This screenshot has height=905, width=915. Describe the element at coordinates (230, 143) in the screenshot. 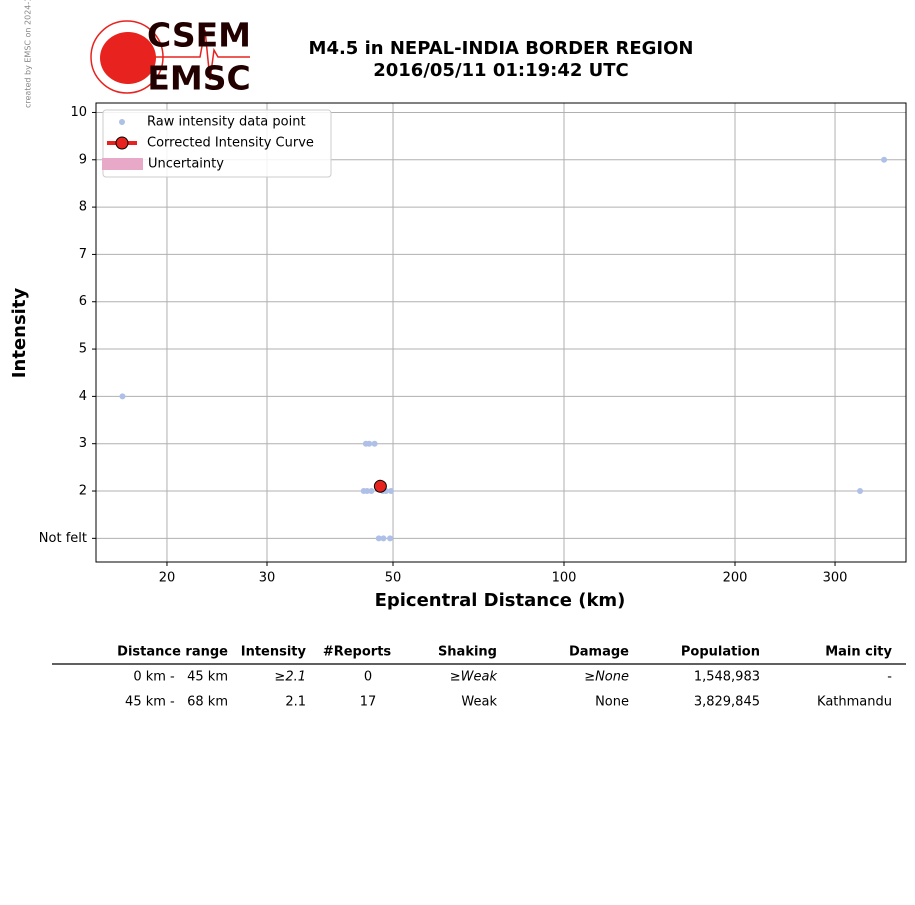

I see `legend-label: Corrected Intensity Curve` at that location.